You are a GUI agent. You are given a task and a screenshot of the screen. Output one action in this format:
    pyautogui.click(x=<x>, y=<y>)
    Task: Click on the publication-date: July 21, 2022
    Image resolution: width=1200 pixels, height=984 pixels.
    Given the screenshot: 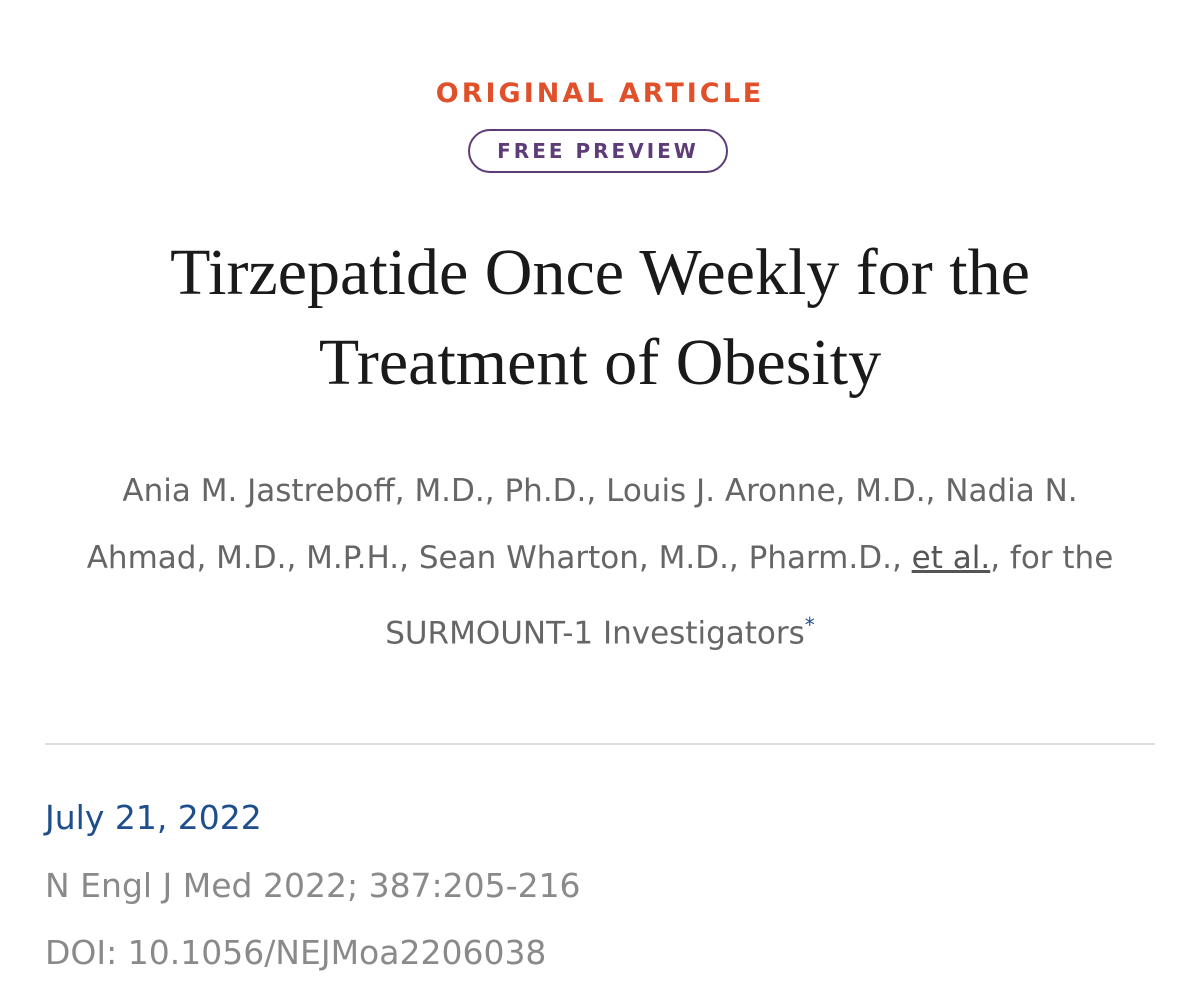 What is the action you would take?
    pyautogui.click(x=153, y=817)
    